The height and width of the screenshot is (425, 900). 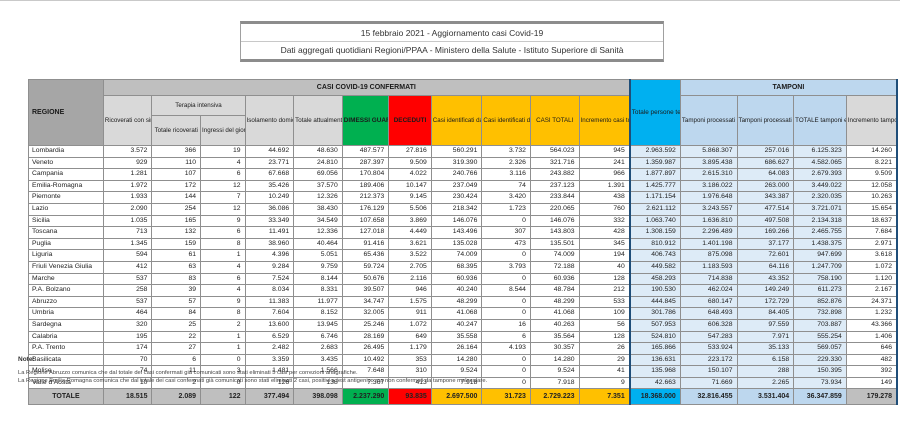 What do you see at coordinates (708, 325) in the screenshot?
I see `cell-tamponi_molecolare: 606.328` at bounding box center [708, 325].